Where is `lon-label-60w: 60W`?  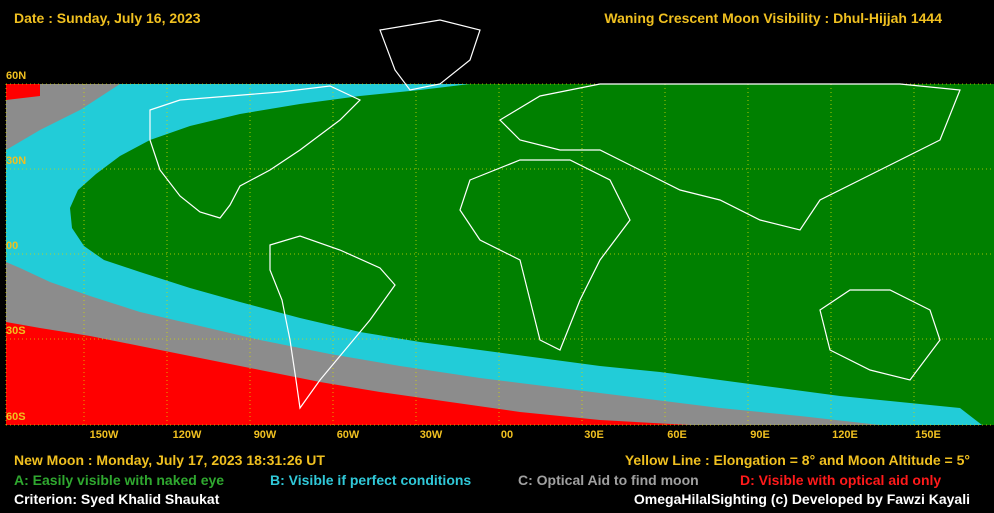 lon-label-60w: 60W is located at coordinates (348, 435).